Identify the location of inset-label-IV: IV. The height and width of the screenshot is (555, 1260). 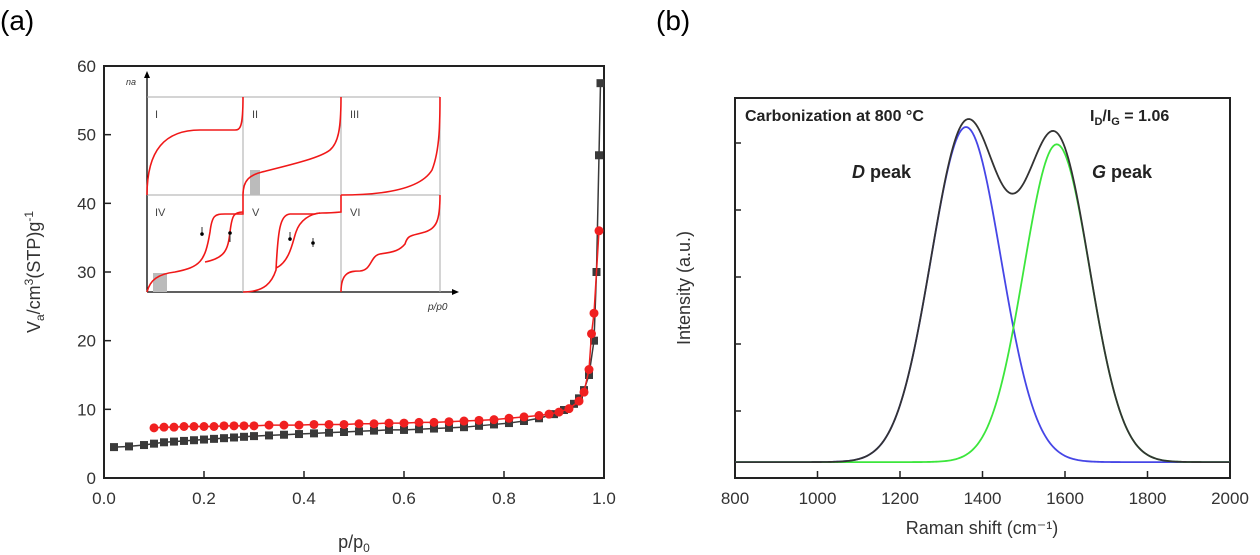
(160, 213).